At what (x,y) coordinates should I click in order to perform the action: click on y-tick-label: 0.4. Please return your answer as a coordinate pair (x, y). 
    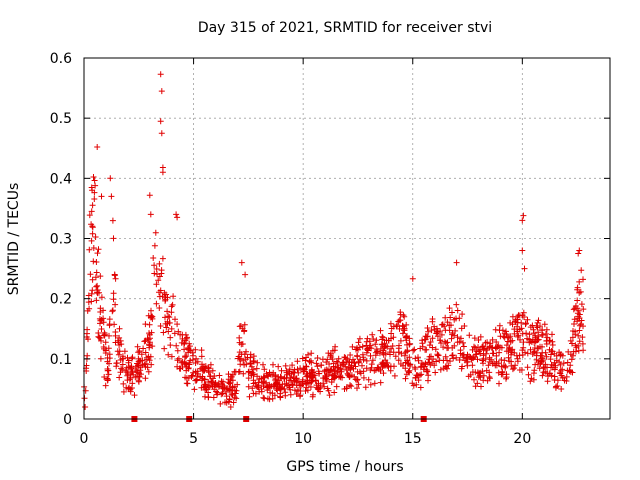
    Looking at the image, I should click on (61, 179).